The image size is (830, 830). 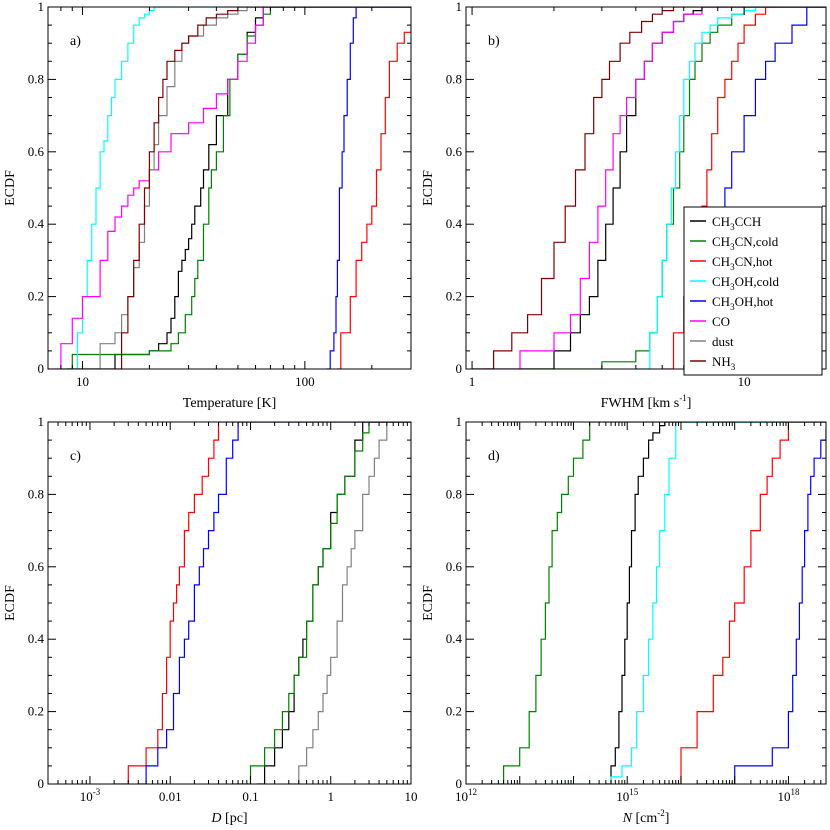 What do you see at coordinates (736, 223) in the screenshot?
I see `legend-label-ch3cch: CH3CCH` at bounding box center [736, 223].